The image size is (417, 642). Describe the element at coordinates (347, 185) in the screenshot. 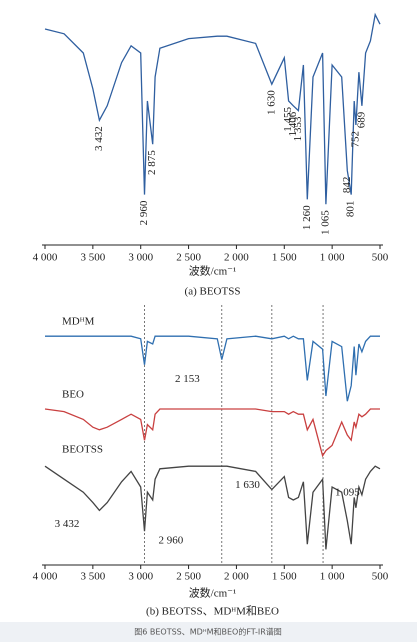

I see `peak-label: 842` at that location.